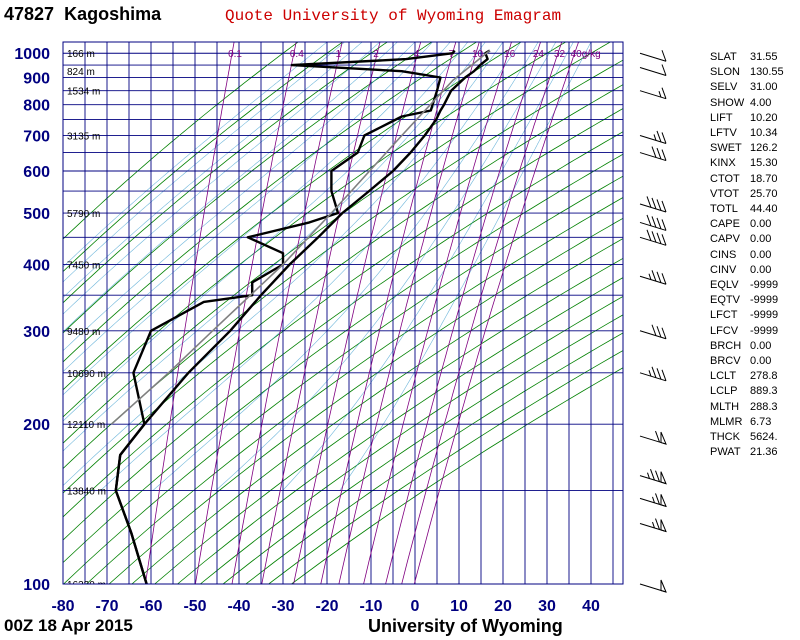  Describe the element at coordinates (764, 391) in the screenshot. I see `index-value: 889.3` at that location.